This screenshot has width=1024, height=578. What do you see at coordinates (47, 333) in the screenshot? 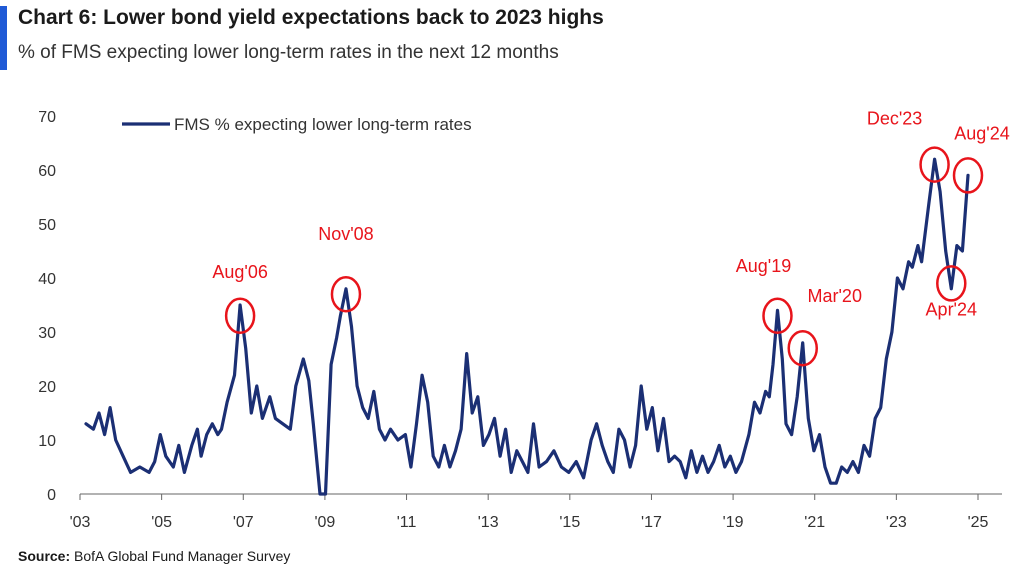
I see `y-tick-label: 30` at bounding box center [47, 333].